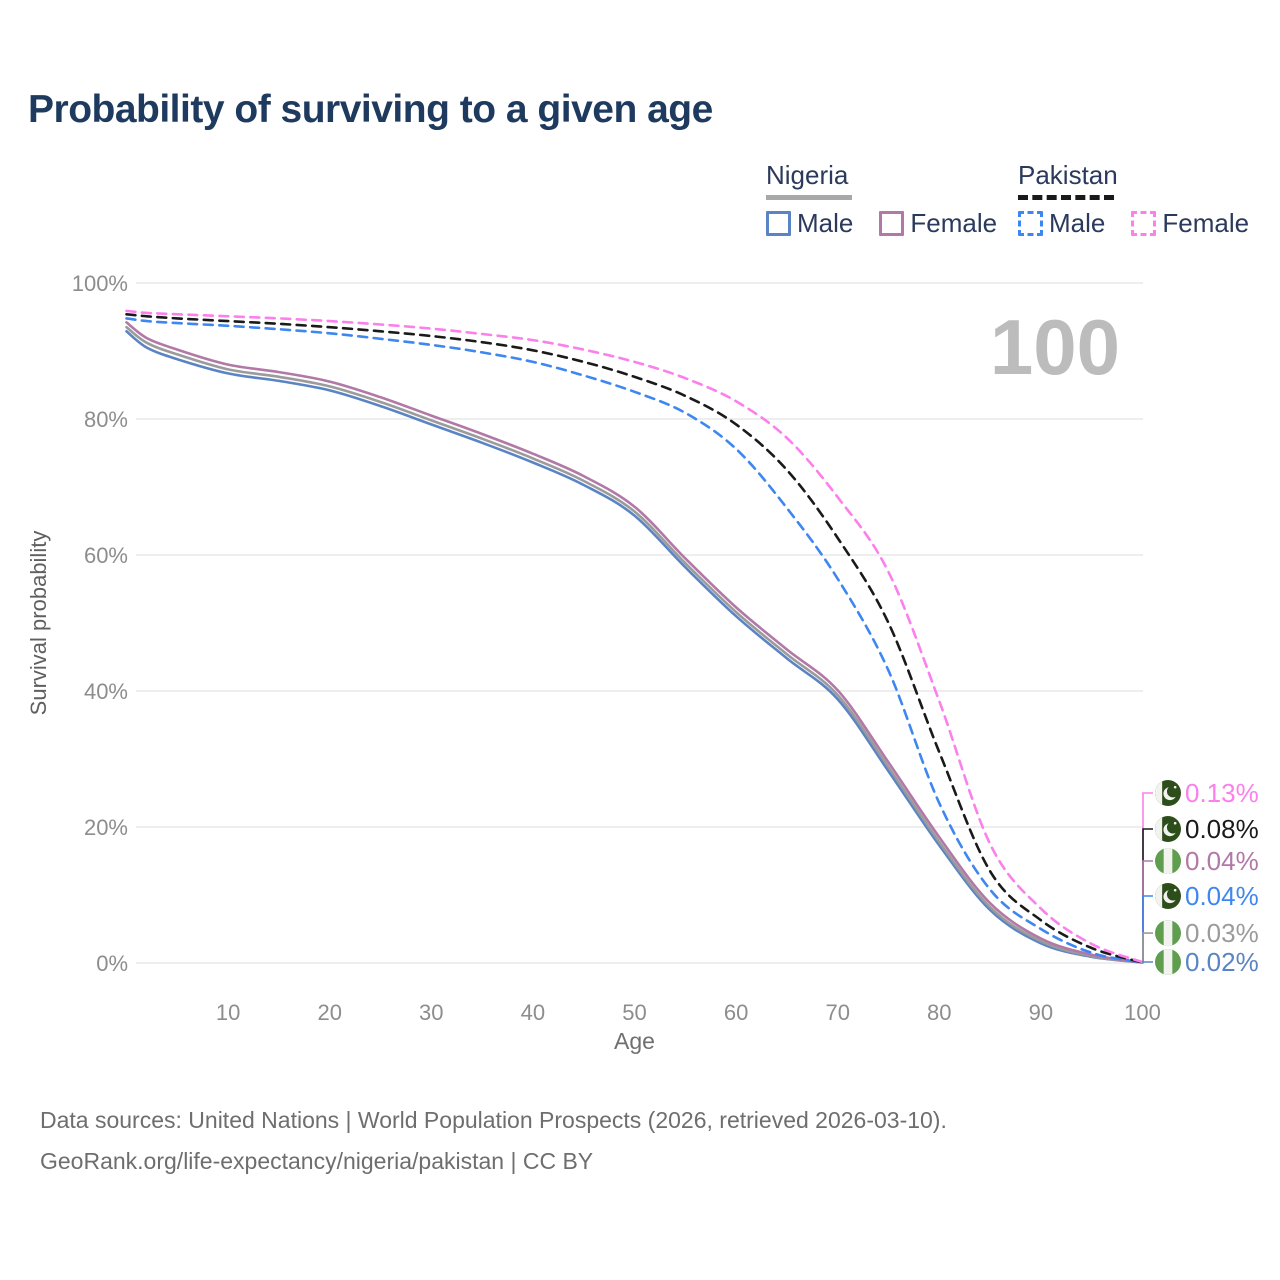 This screenshot has width=1280, height=1280. Describe the element at coordinates (370, 109) in the screenshot. I see `page-title: Probability of surviving to a given age` at that location.